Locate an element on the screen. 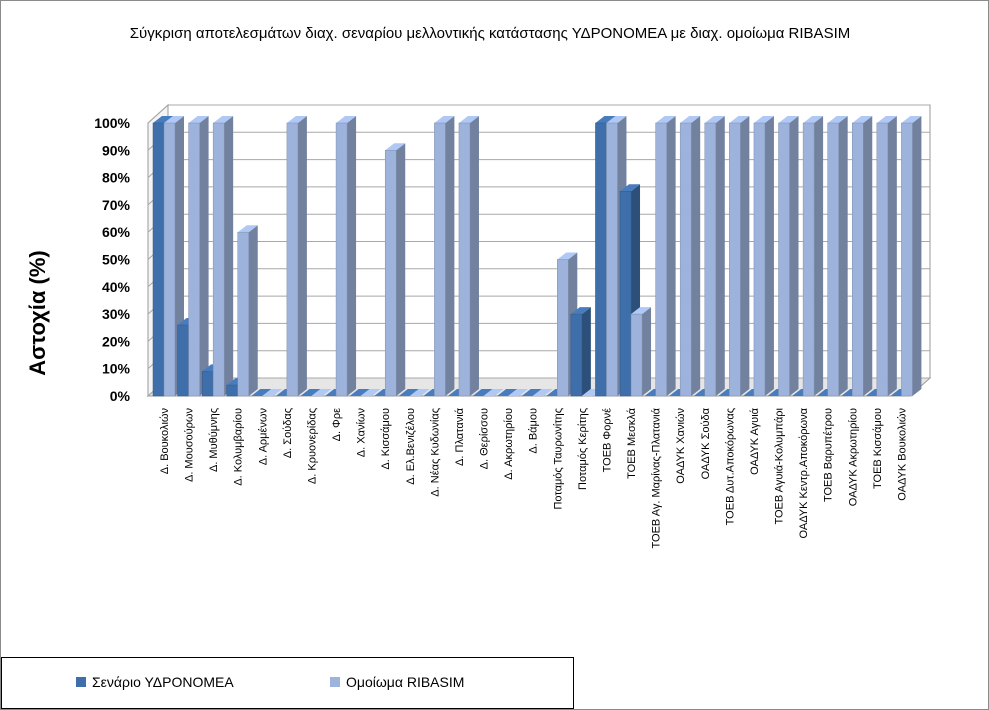  x-tick-label: Δ. Κισσάμου is located at coordinates (386, 439).